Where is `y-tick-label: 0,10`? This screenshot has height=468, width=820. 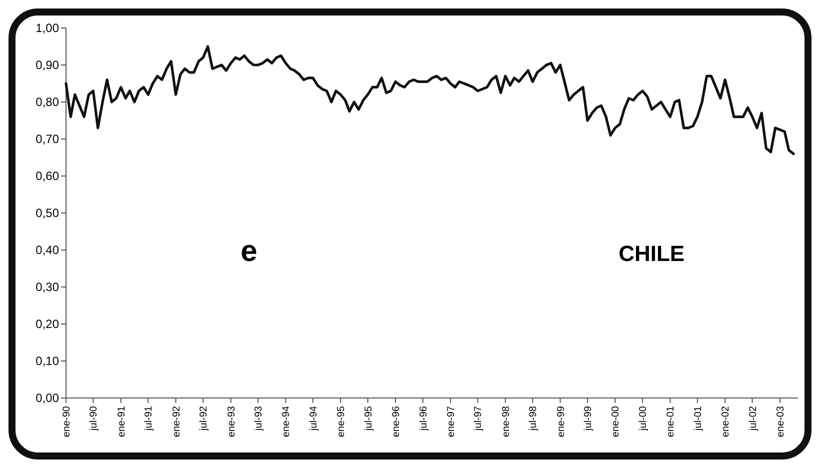 y-tick-label: 0,10 is located at coordinates (48, 361).